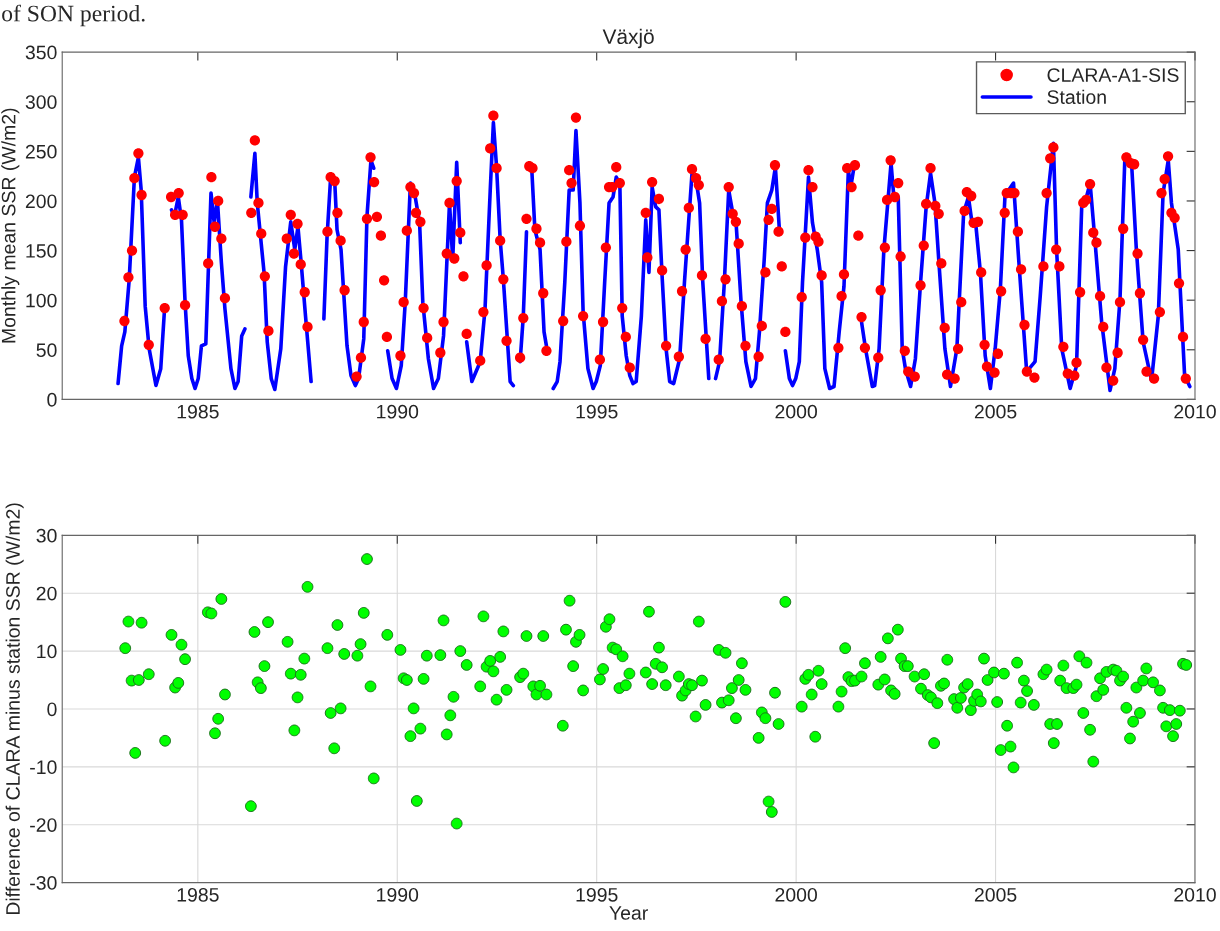 The height and width of the screenshot is (931, 1220). Describe the element at coordinates (46, 535) in the screenshot. I see `y-tick-label: 30` at that location.